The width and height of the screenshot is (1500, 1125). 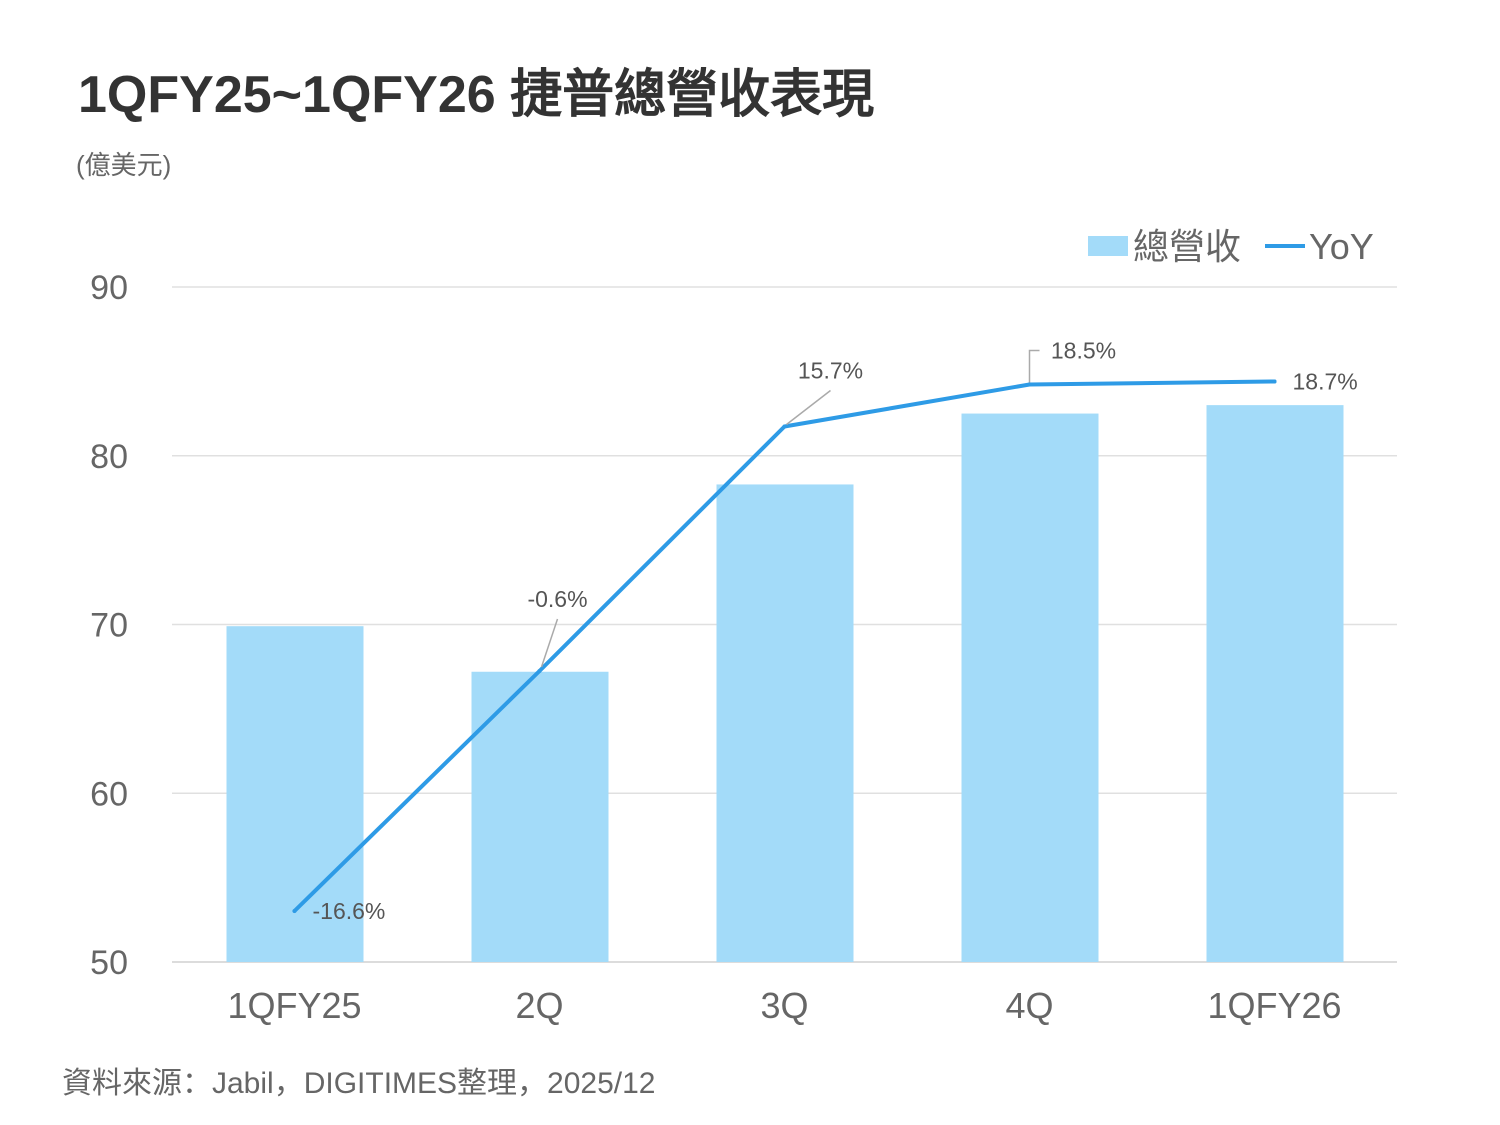 I want to click on x-tick-label: 4Q, so click(x=1029, y=1005).